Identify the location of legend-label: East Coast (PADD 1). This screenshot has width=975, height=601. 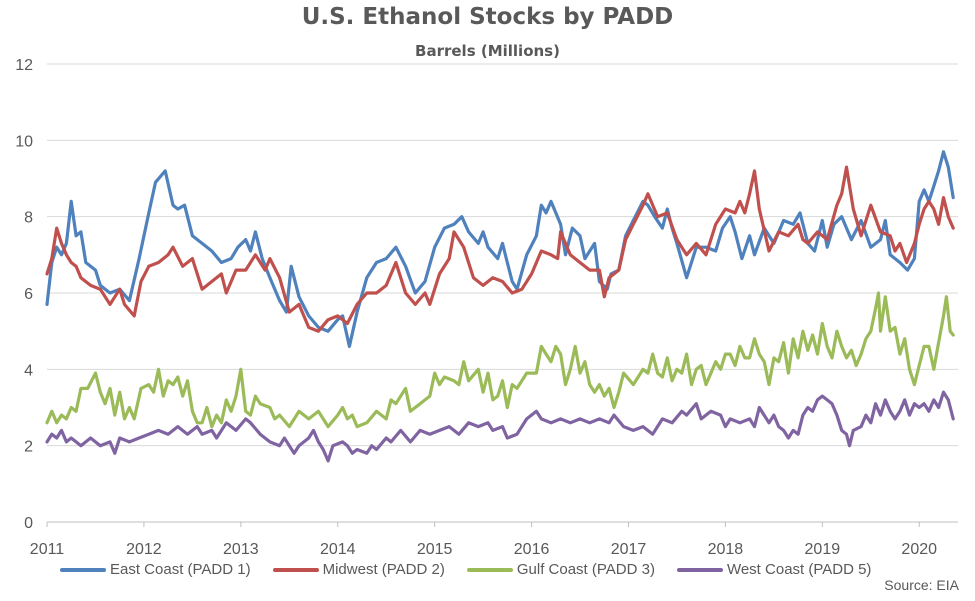
(180, 569).